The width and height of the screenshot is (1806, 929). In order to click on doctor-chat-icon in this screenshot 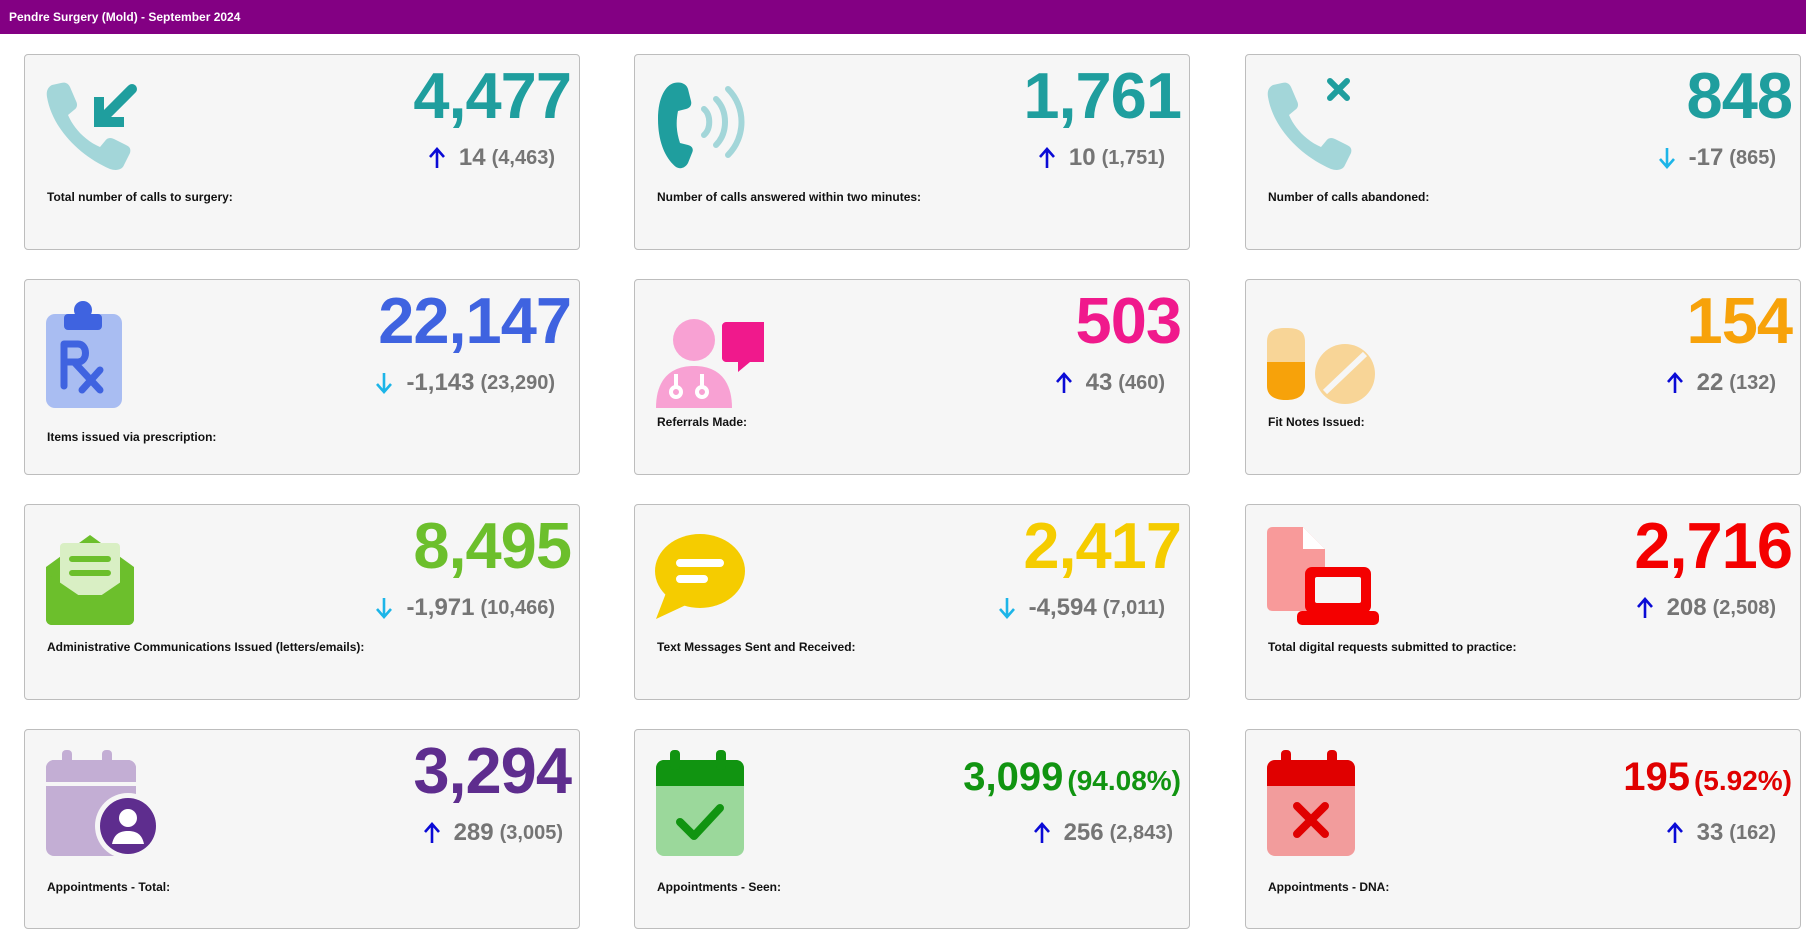, I will do `click(709, 355)`.